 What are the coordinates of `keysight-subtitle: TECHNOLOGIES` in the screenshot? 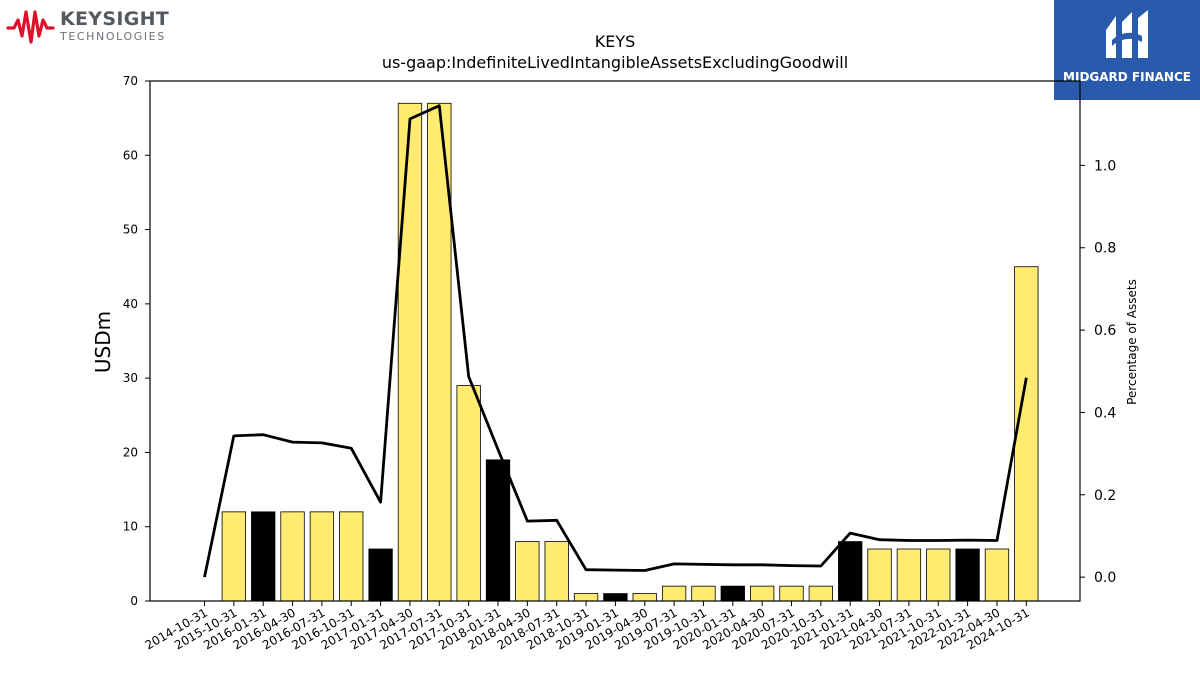 It's located at (113, 36).